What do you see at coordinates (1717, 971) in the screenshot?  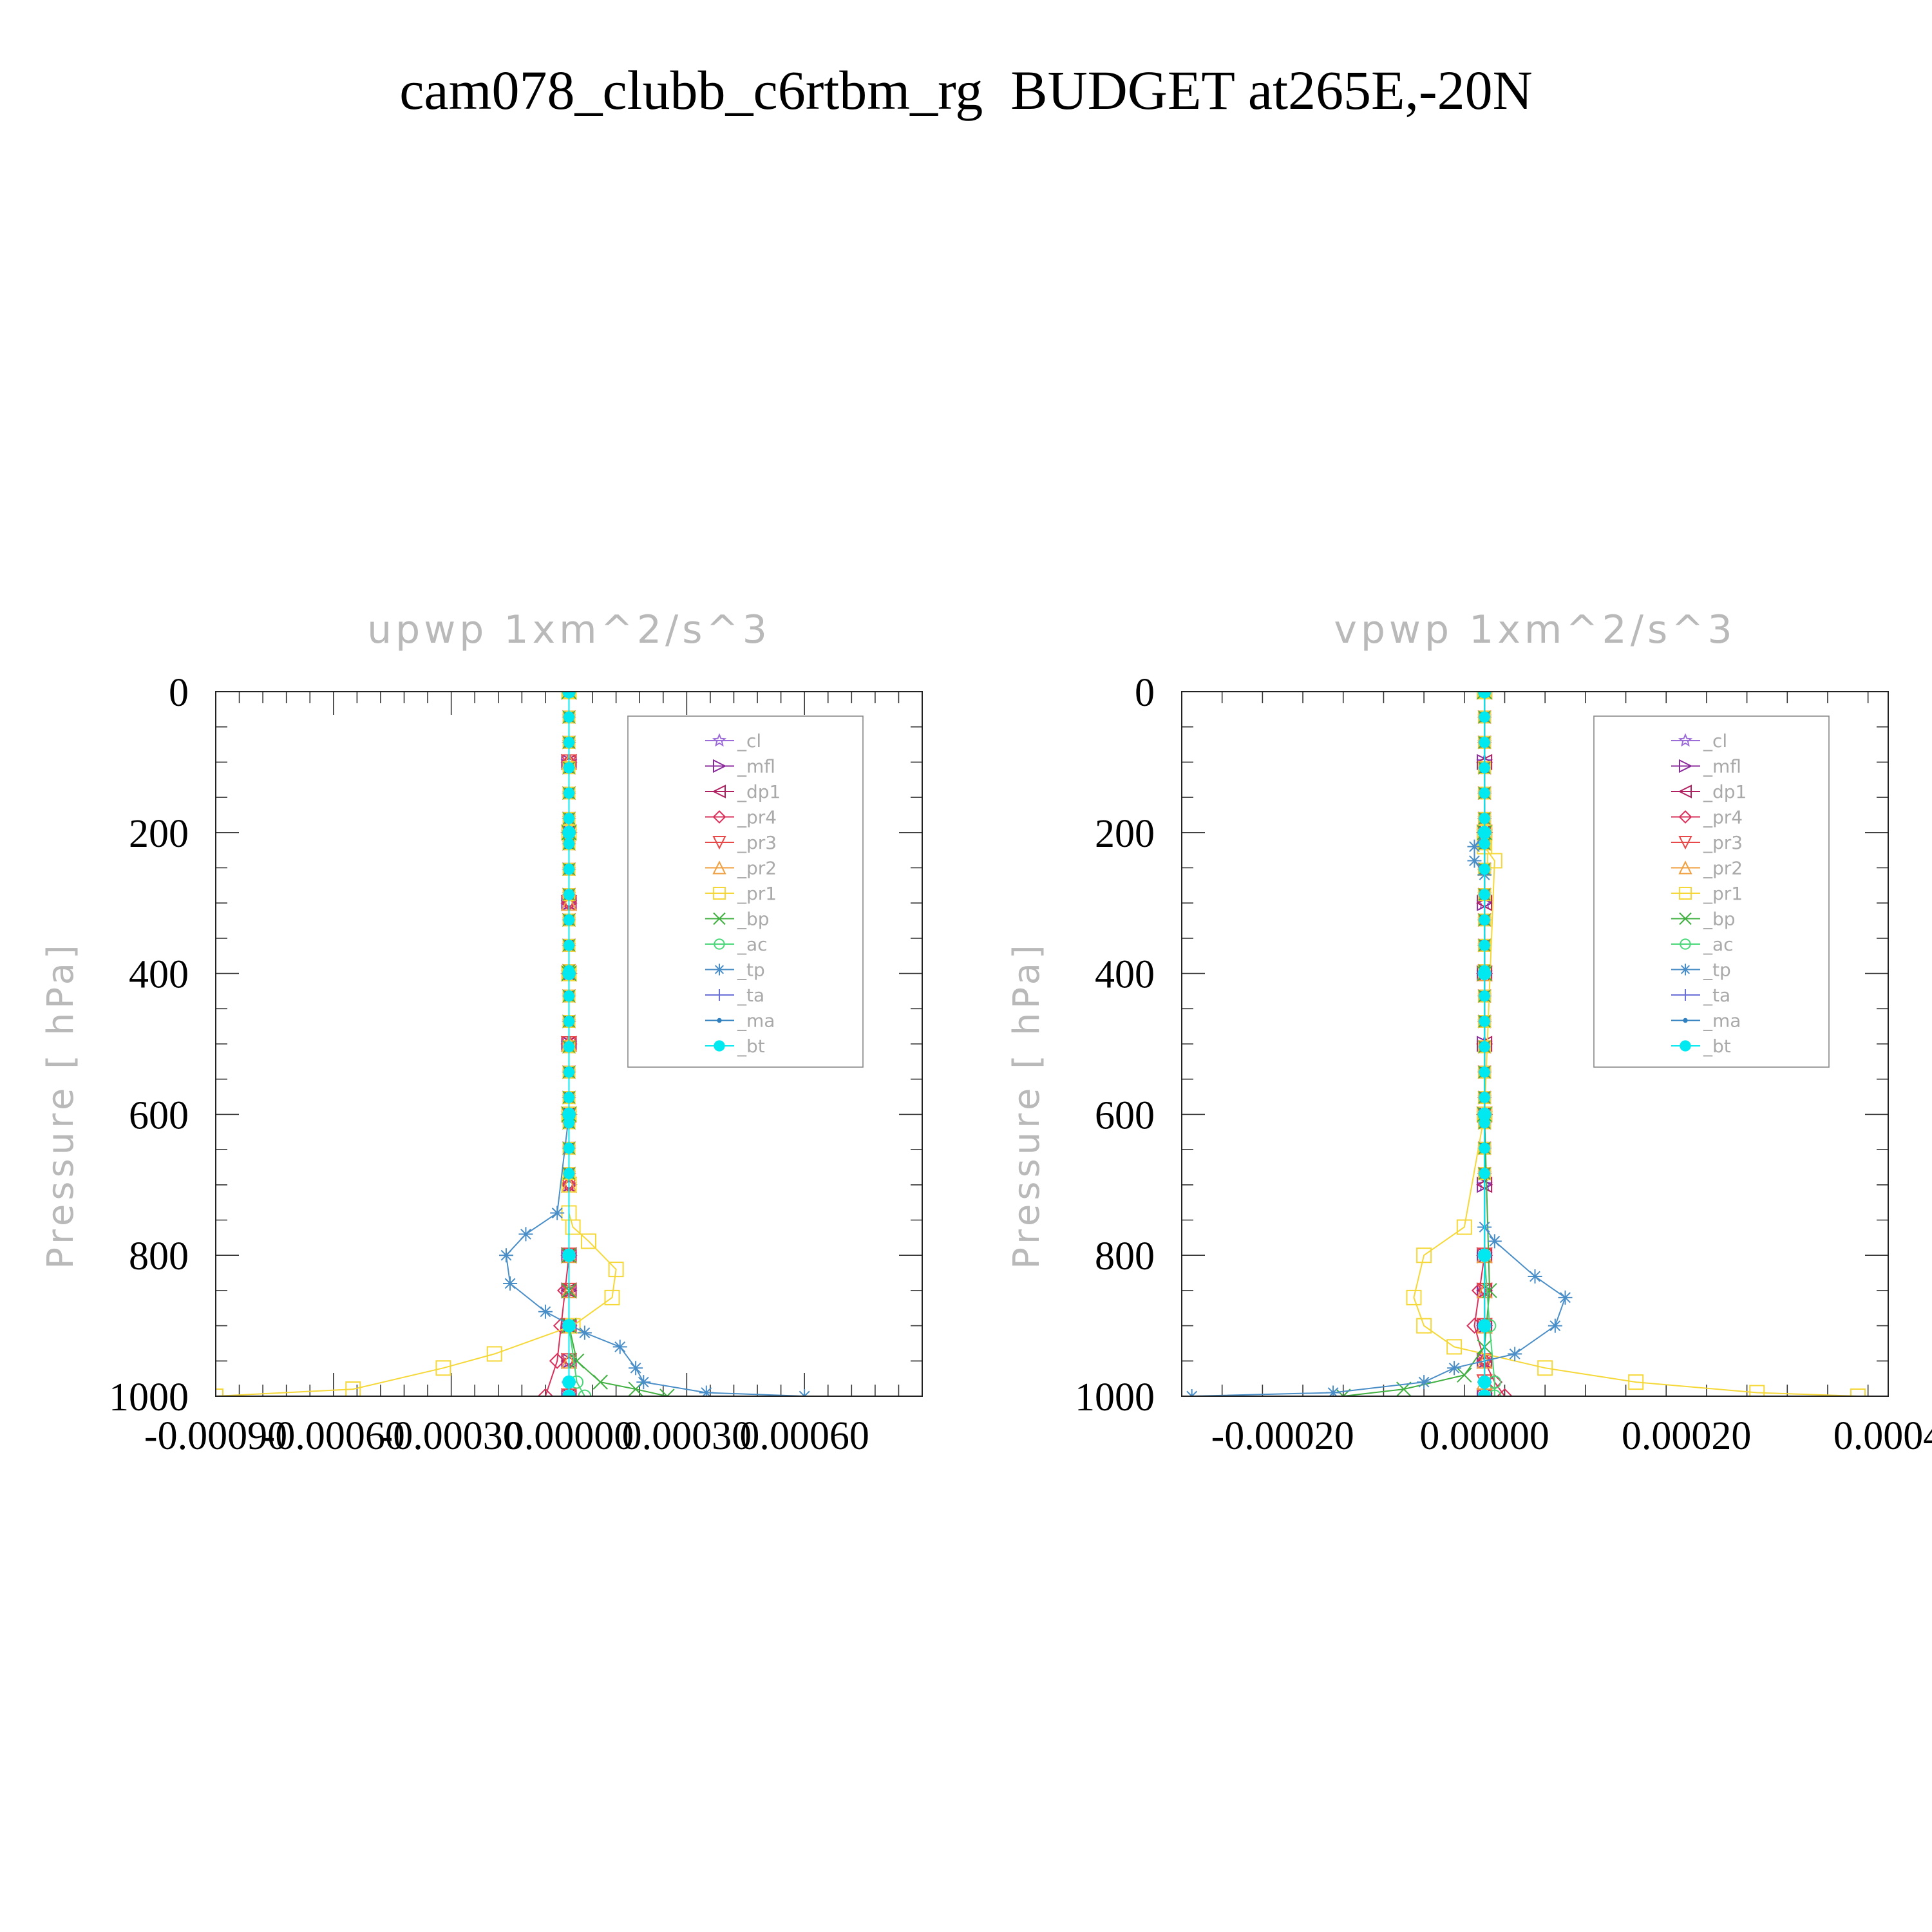 I see `legend-label: _tp` at bounding box center [1717, 971].